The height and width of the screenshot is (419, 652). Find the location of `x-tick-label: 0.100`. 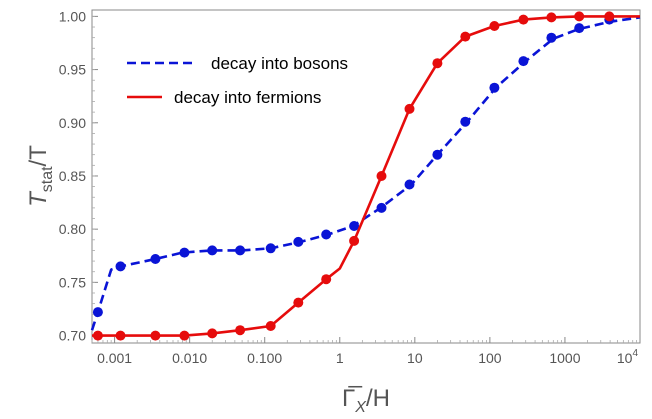

x-tick-label: 0.100 is located at coordinates (264, 358).